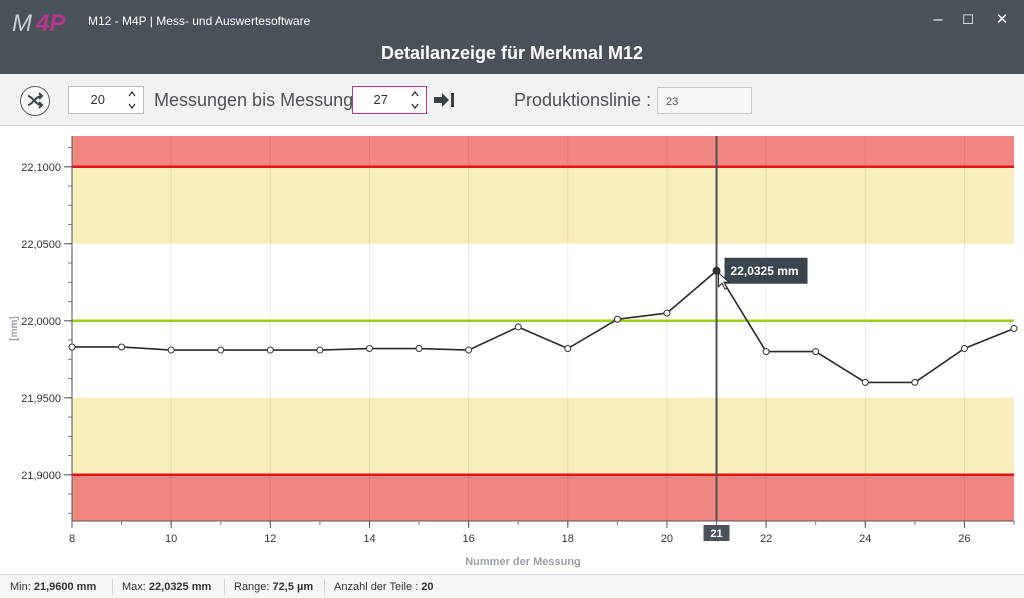 The image size is (1024, 598). I want to click on shuffle-button, so click(35, 101).